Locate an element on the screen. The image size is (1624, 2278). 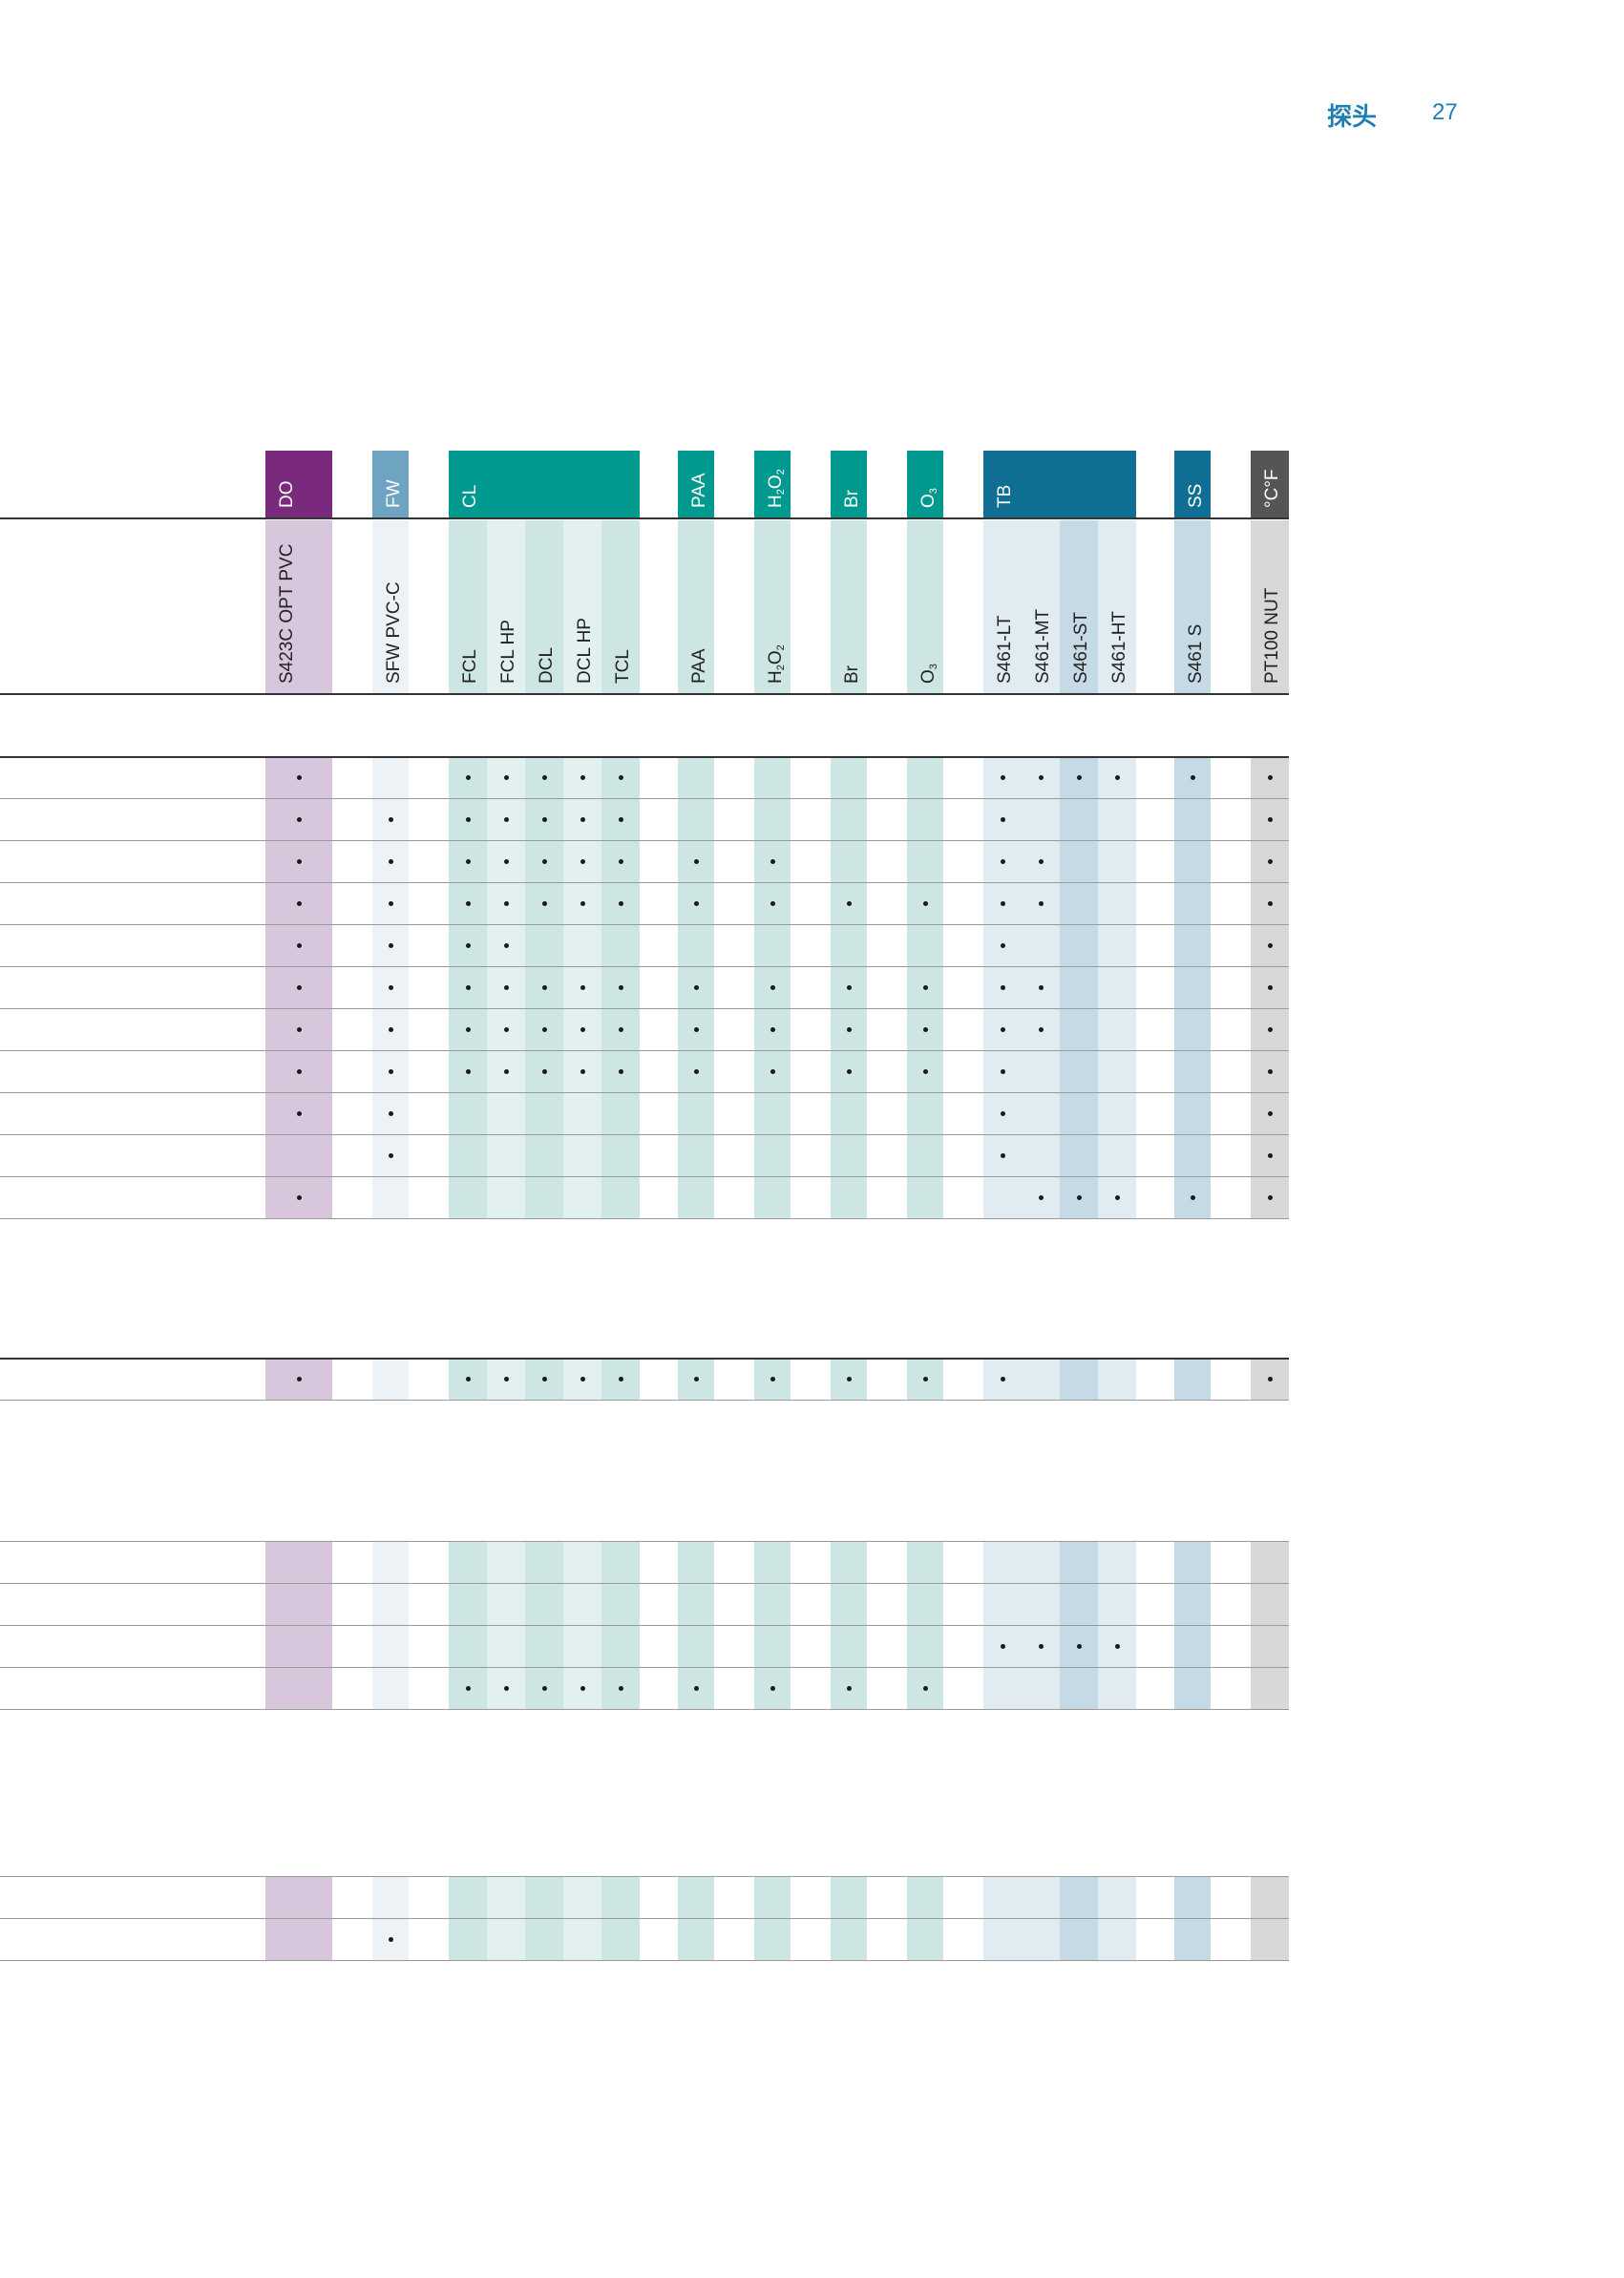
column-label: DCL HP is located at coordinates (585, 651).